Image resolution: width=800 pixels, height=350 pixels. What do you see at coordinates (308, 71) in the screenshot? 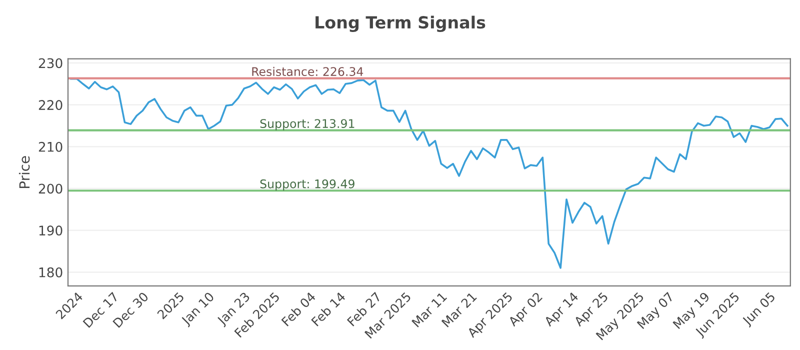
I see `ref-line-label: Resistance: 226.34` at bounding box center [308, 71].